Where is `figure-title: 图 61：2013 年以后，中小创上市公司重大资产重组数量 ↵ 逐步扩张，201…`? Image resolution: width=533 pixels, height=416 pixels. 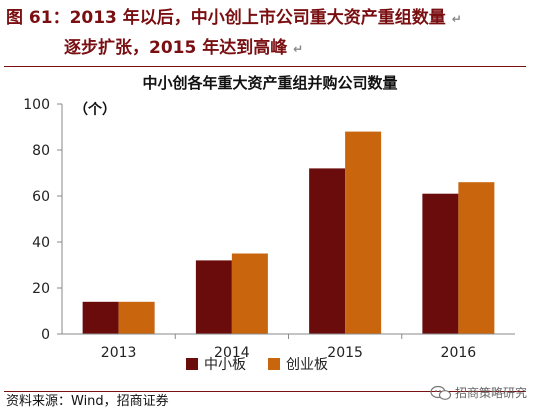 figure-title: 图 61：2013 年以后，中小创上市公司重大资产重组数量 ↵ 逐步扩张，201… is located at coordinates (268, 34).